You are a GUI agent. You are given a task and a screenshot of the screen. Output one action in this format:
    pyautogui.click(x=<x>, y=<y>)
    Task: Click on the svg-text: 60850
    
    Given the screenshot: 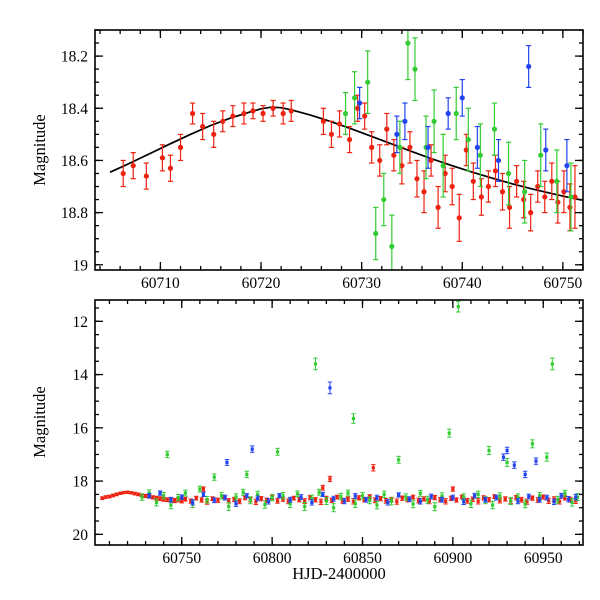 What is the action you would take?
    pyautogui.click(x=362, y=558)
    